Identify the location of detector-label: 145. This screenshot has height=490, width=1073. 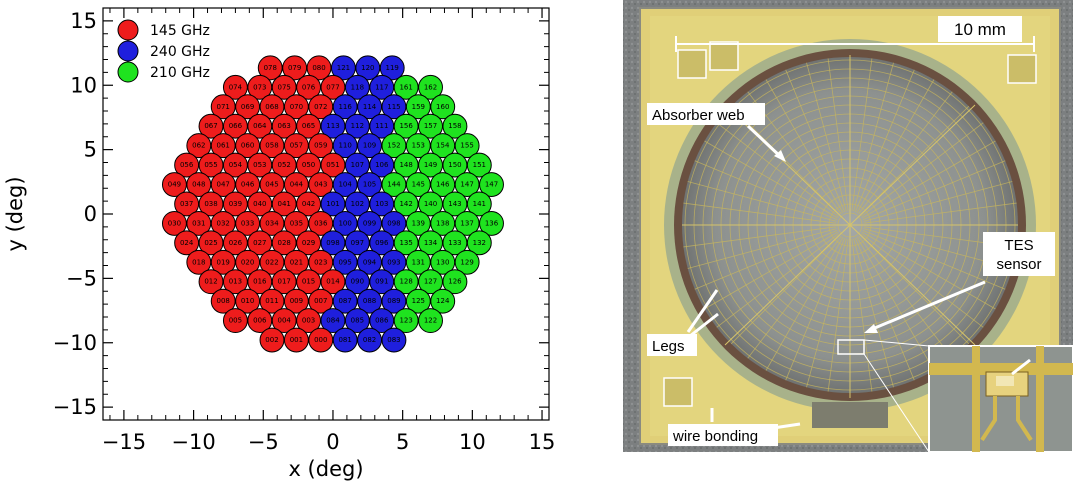
(418, 185).